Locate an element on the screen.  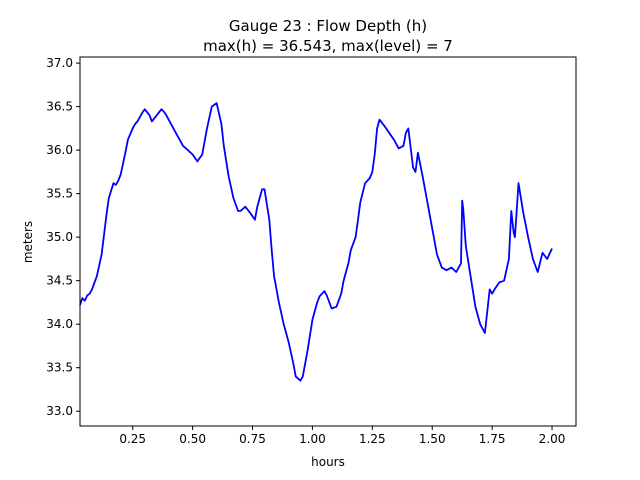
x-tick-label: 1.00 is located at coordinates (312, 439).